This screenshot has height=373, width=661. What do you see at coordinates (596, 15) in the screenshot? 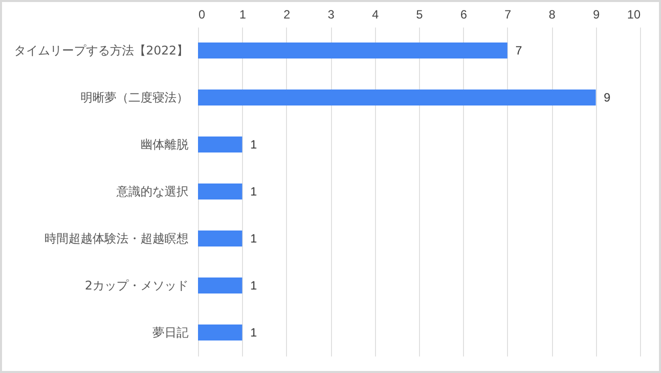
I see `x-tick-label: 9` at bounding box center [596, 15].